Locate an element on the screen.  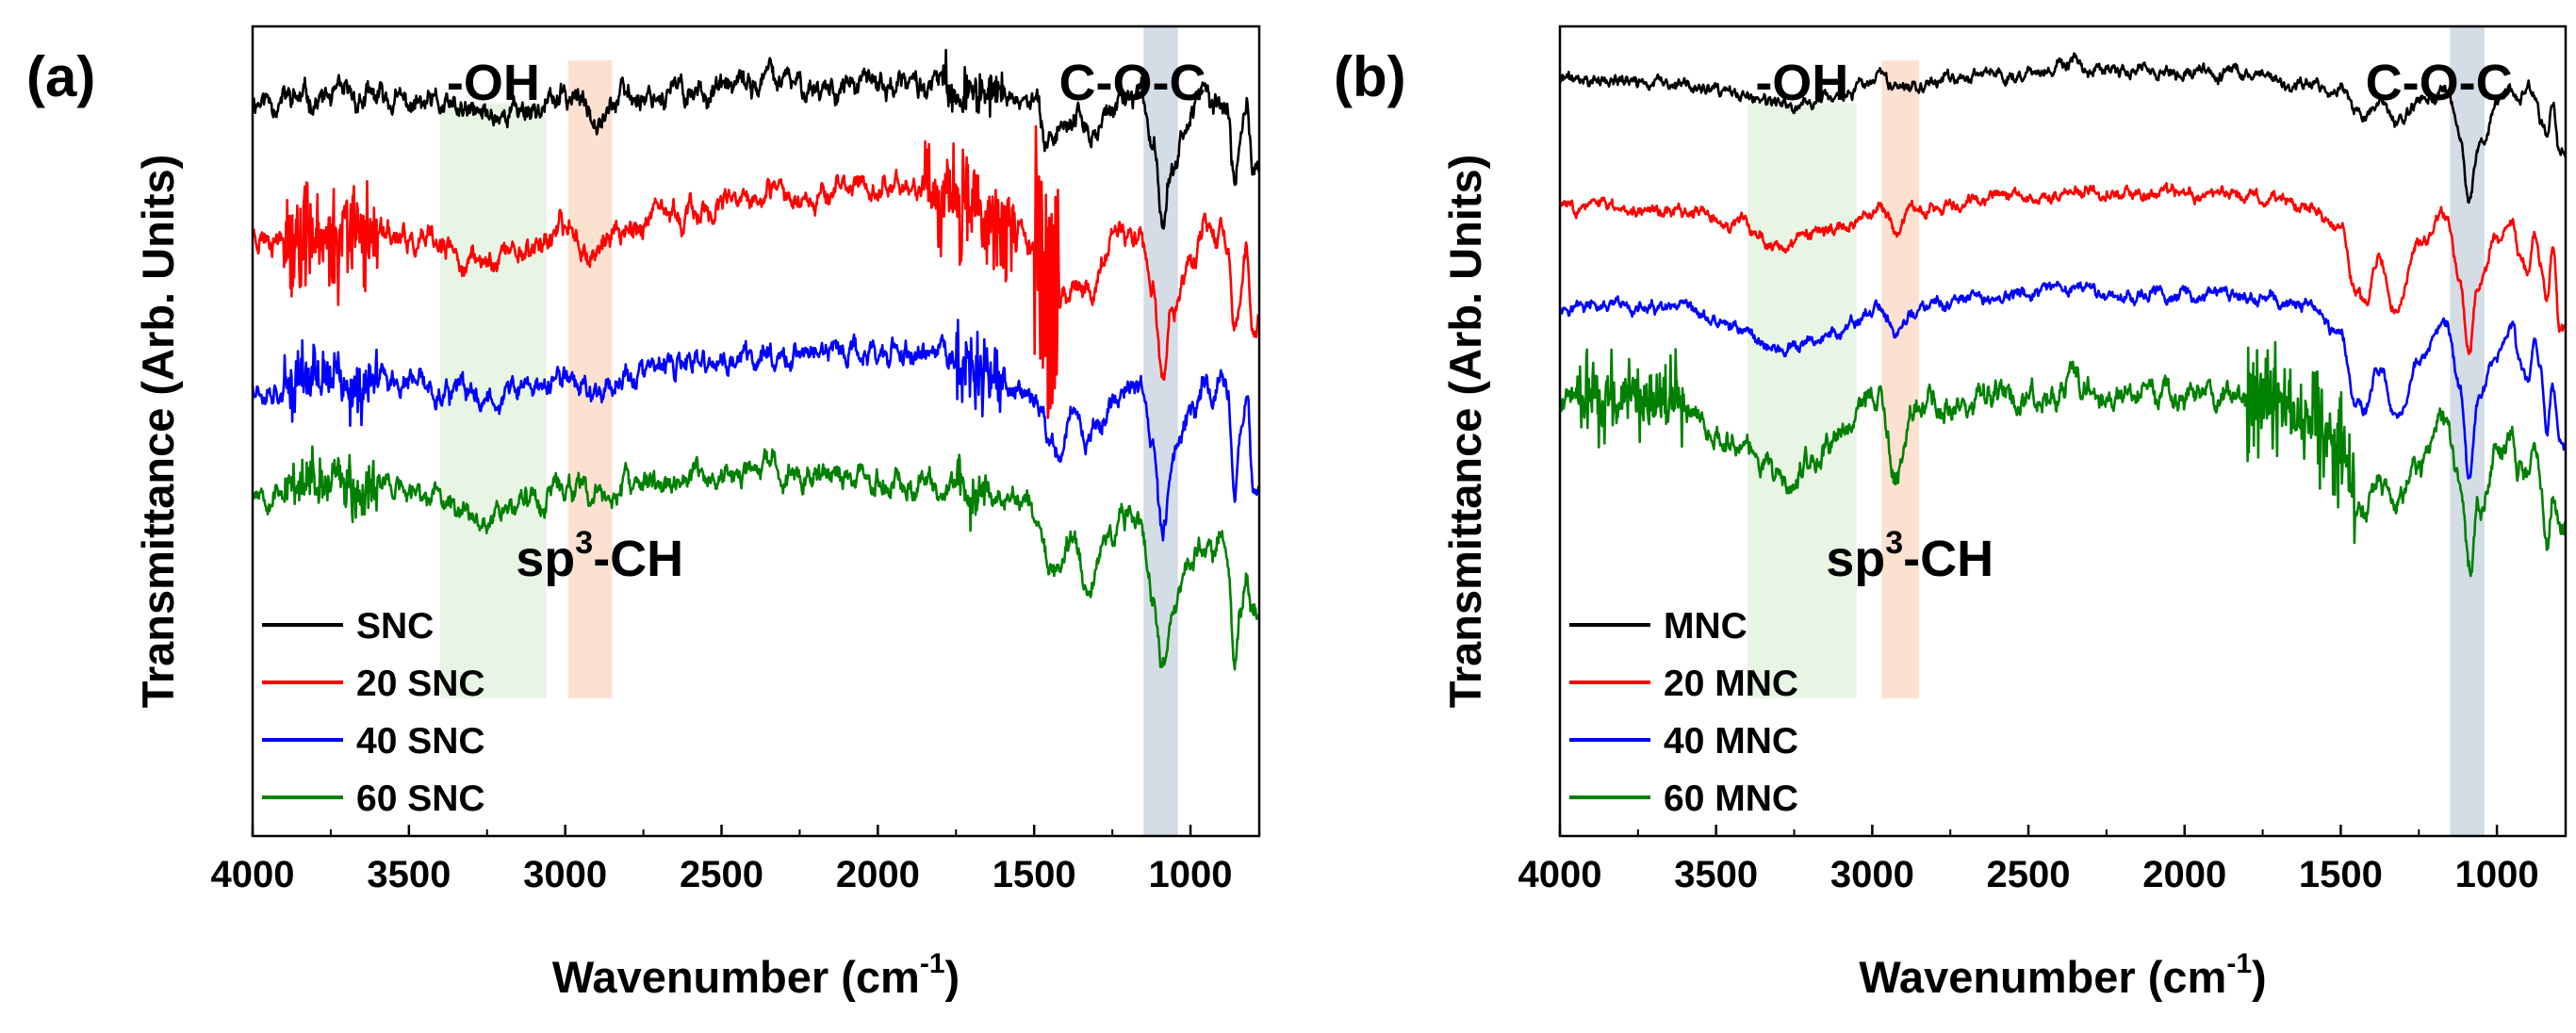
legend-label: 20 MNC is located at coordinates (1731, 684).